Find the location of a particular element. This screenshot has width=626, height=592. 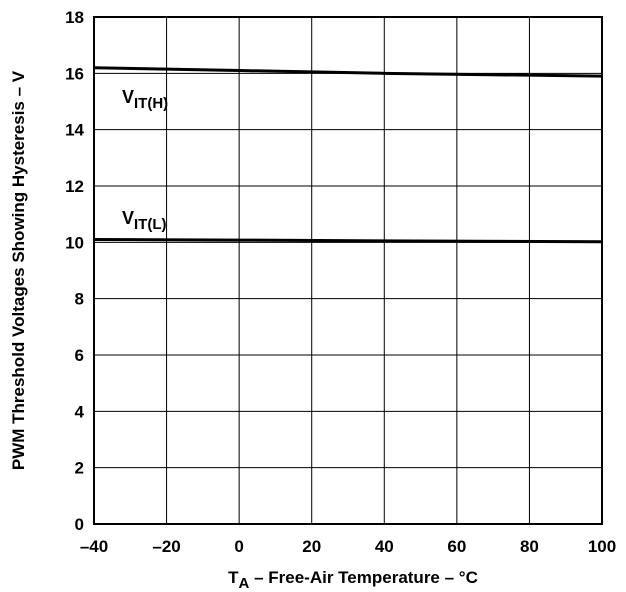

x-tick-label: 0 is located at coordinates (238, 546).